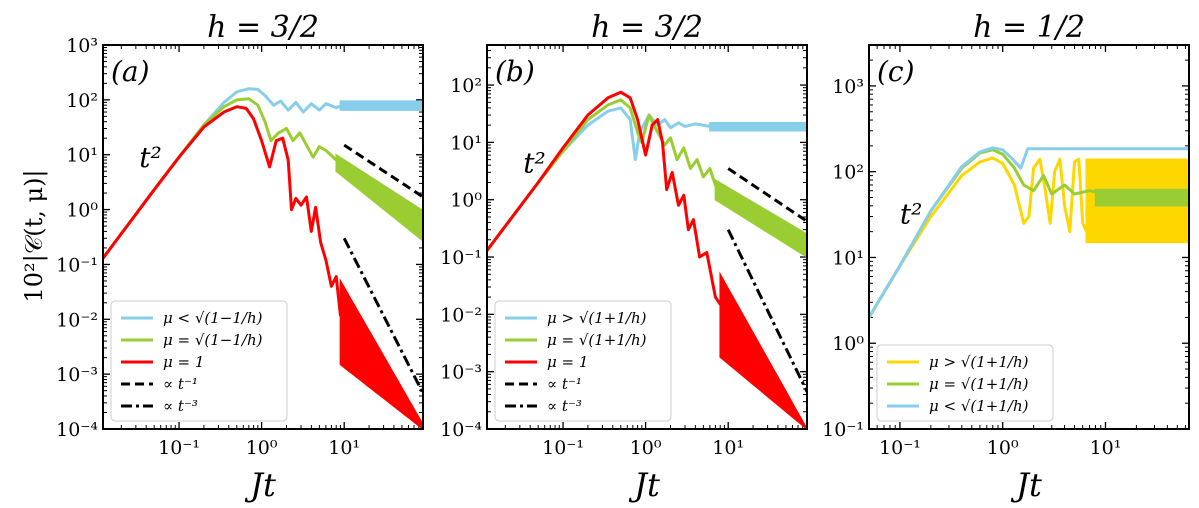 The image size is (1199, 508). What do you see at coordinates (1026, 485) in the screenshot?
I see `chart-3-x-axis-label: Jt` at bounding box center [1026, 485].